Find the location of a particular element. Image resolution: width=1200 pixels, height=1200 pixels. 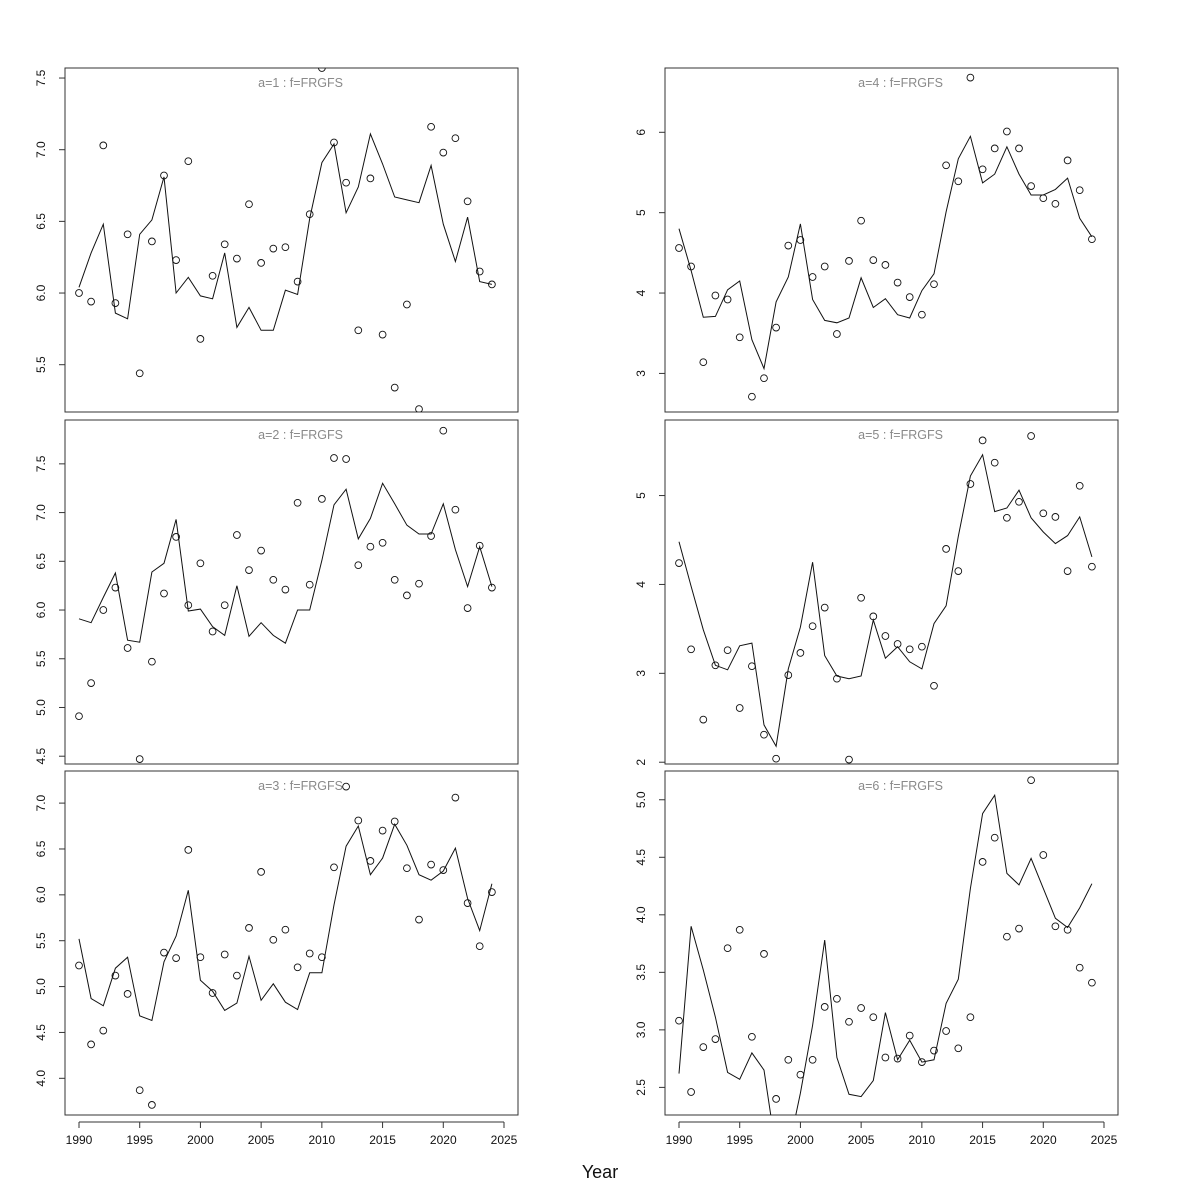

panel-3: a=2 : f=FRGFS 4.5 5.0 5.5 6.0 6.5 7.0 7.5 is located at coordinates (276, 592).